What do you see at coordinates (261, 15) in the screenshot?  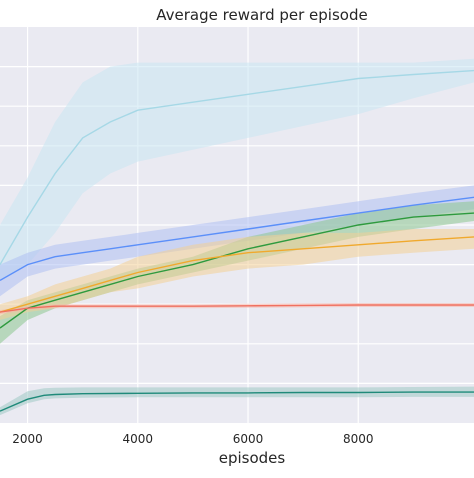 I see `chart-title: Average reward per episode` at bounding box center [261, 15].